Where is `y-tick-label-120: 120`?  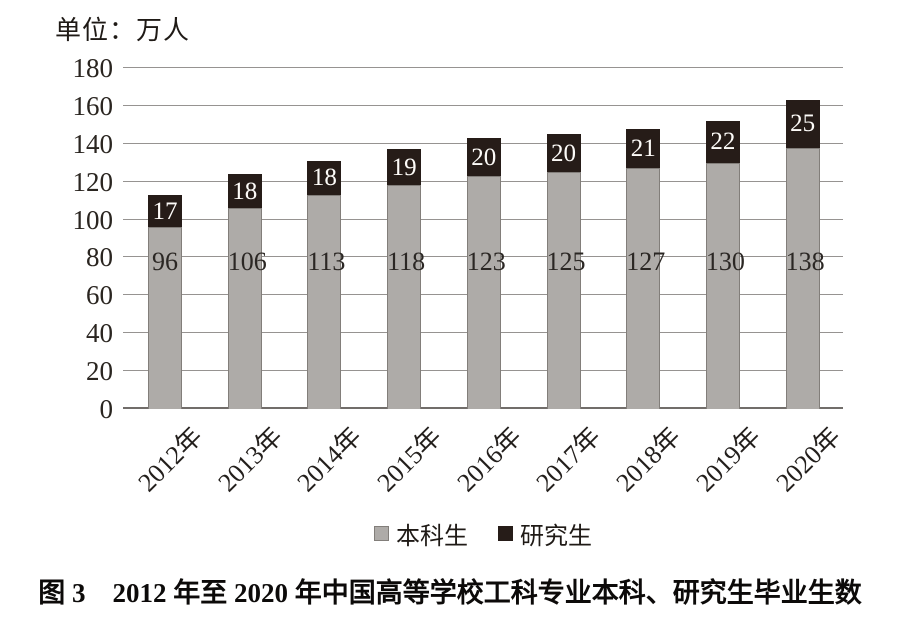
y-tick-label-120: 120 is located at coordinates (93, 181).